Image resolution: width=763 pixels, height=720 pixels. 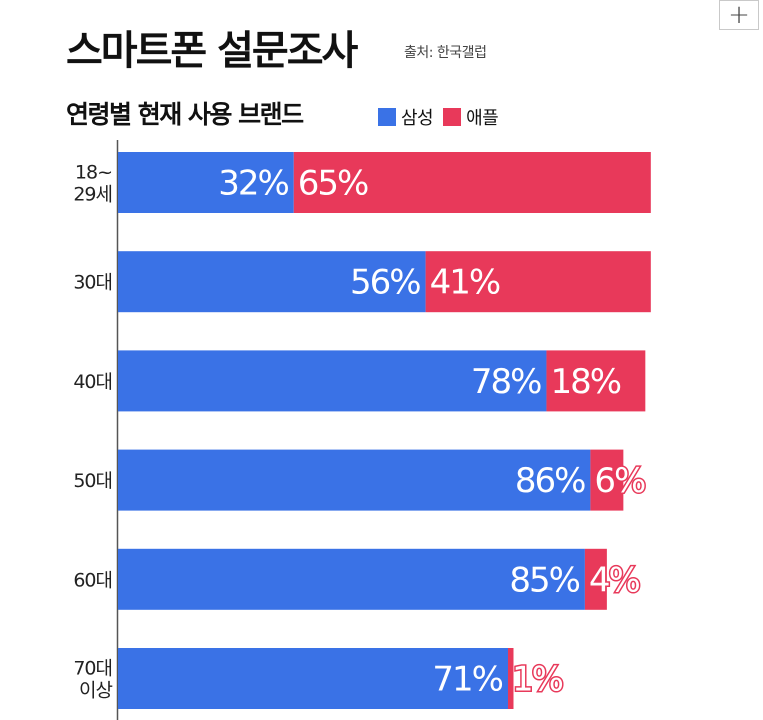 What do you see at coordinates (212, 51) in the screenshot?
I see `chart-title: 스마트폰 설문조사` at bounding box center [212, 51].